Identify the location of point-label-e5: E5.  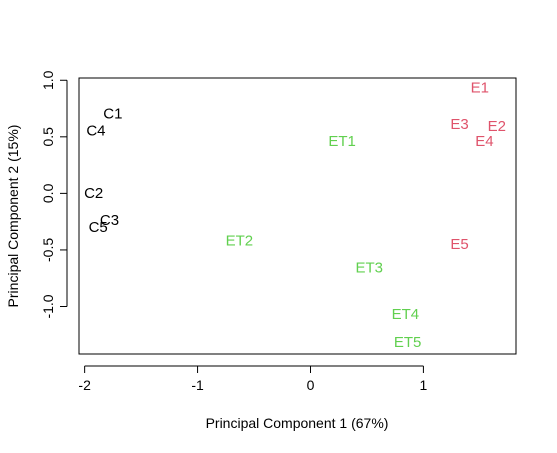
(459, 244).